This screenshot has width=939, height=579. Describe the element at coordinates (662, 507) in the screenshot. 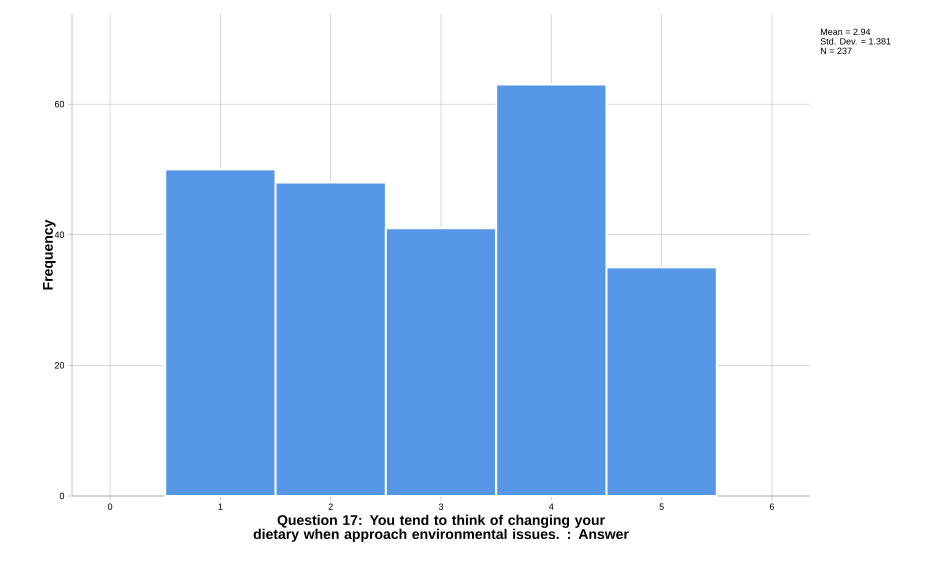

I see `x-tick-label: 5` at that location.